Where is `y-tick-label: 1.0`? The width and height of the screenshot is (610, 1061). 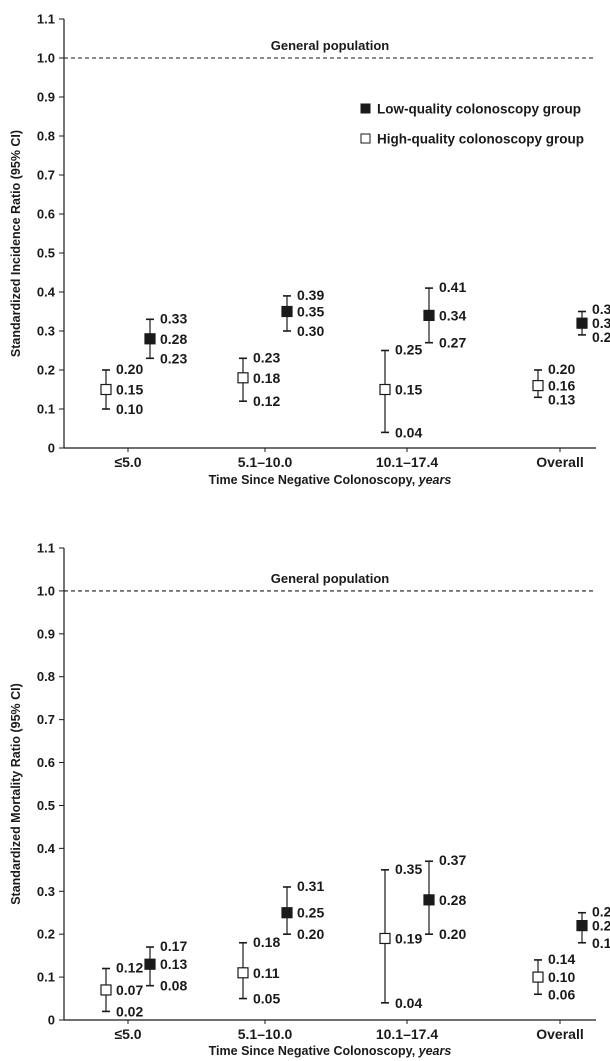
y-tick-label: 1.0 is located at coordinates (46, 58).